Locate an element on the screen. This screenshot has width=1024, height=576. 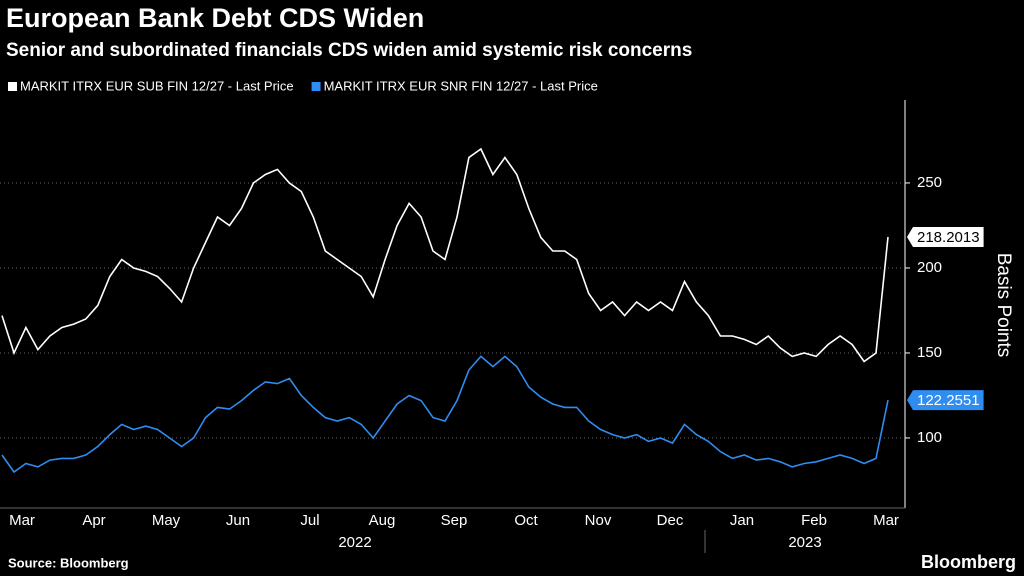
x-tick-label: Jun is located at coordinates (238, 520).